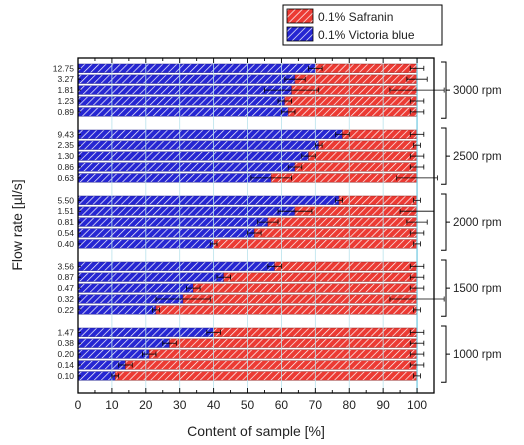  I want to click on group-label-4: 1000 rpm, so click(477, 355).